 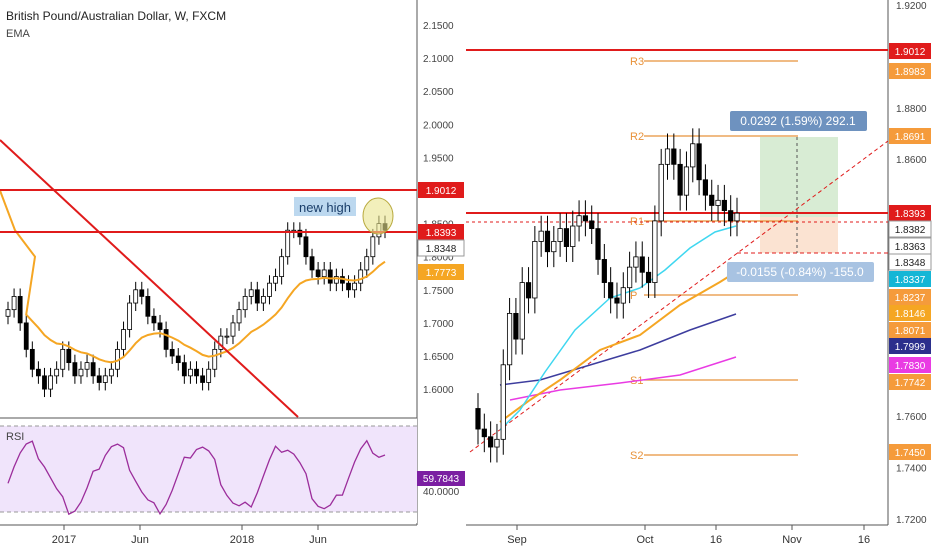 I want to click on x-tick-label: Nov, so click(x=792, y=540).